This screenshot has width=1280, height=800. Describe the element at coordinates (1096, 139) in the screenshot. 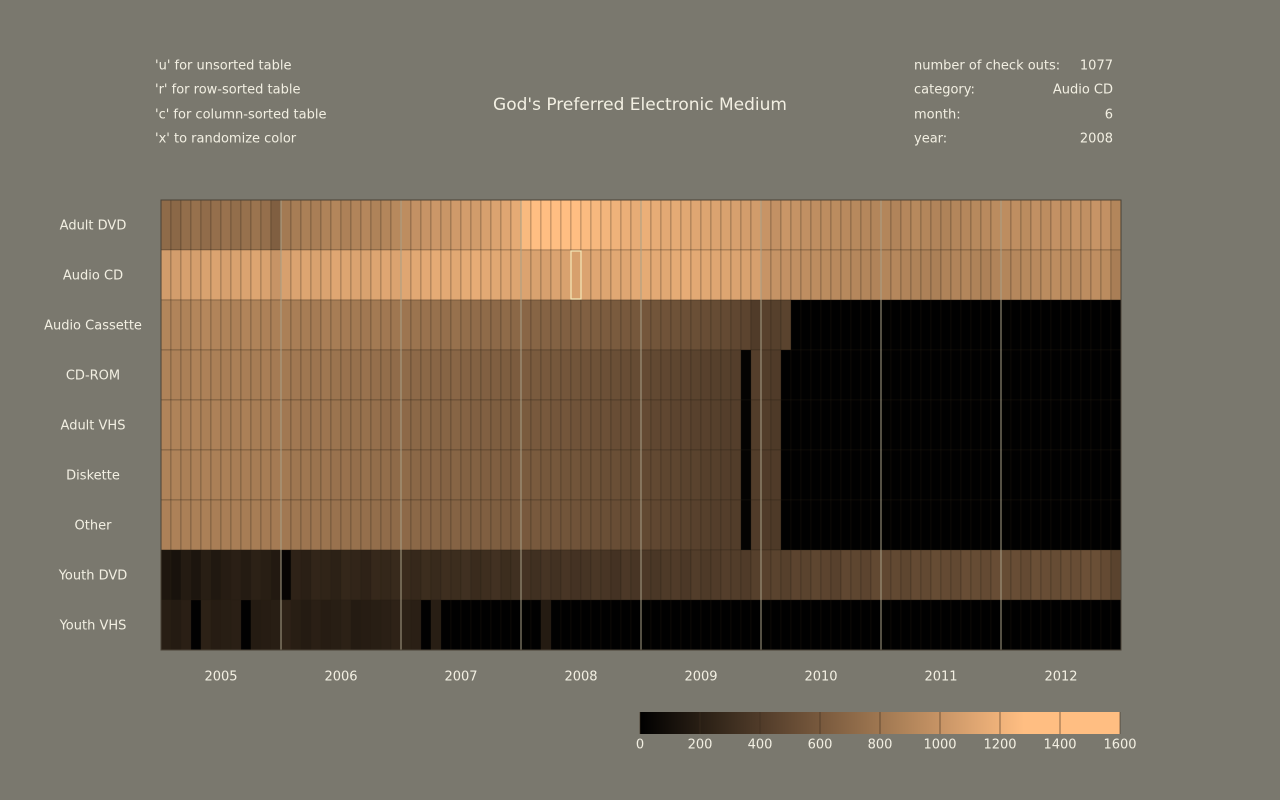

I see `info-value: 2008` at that location.